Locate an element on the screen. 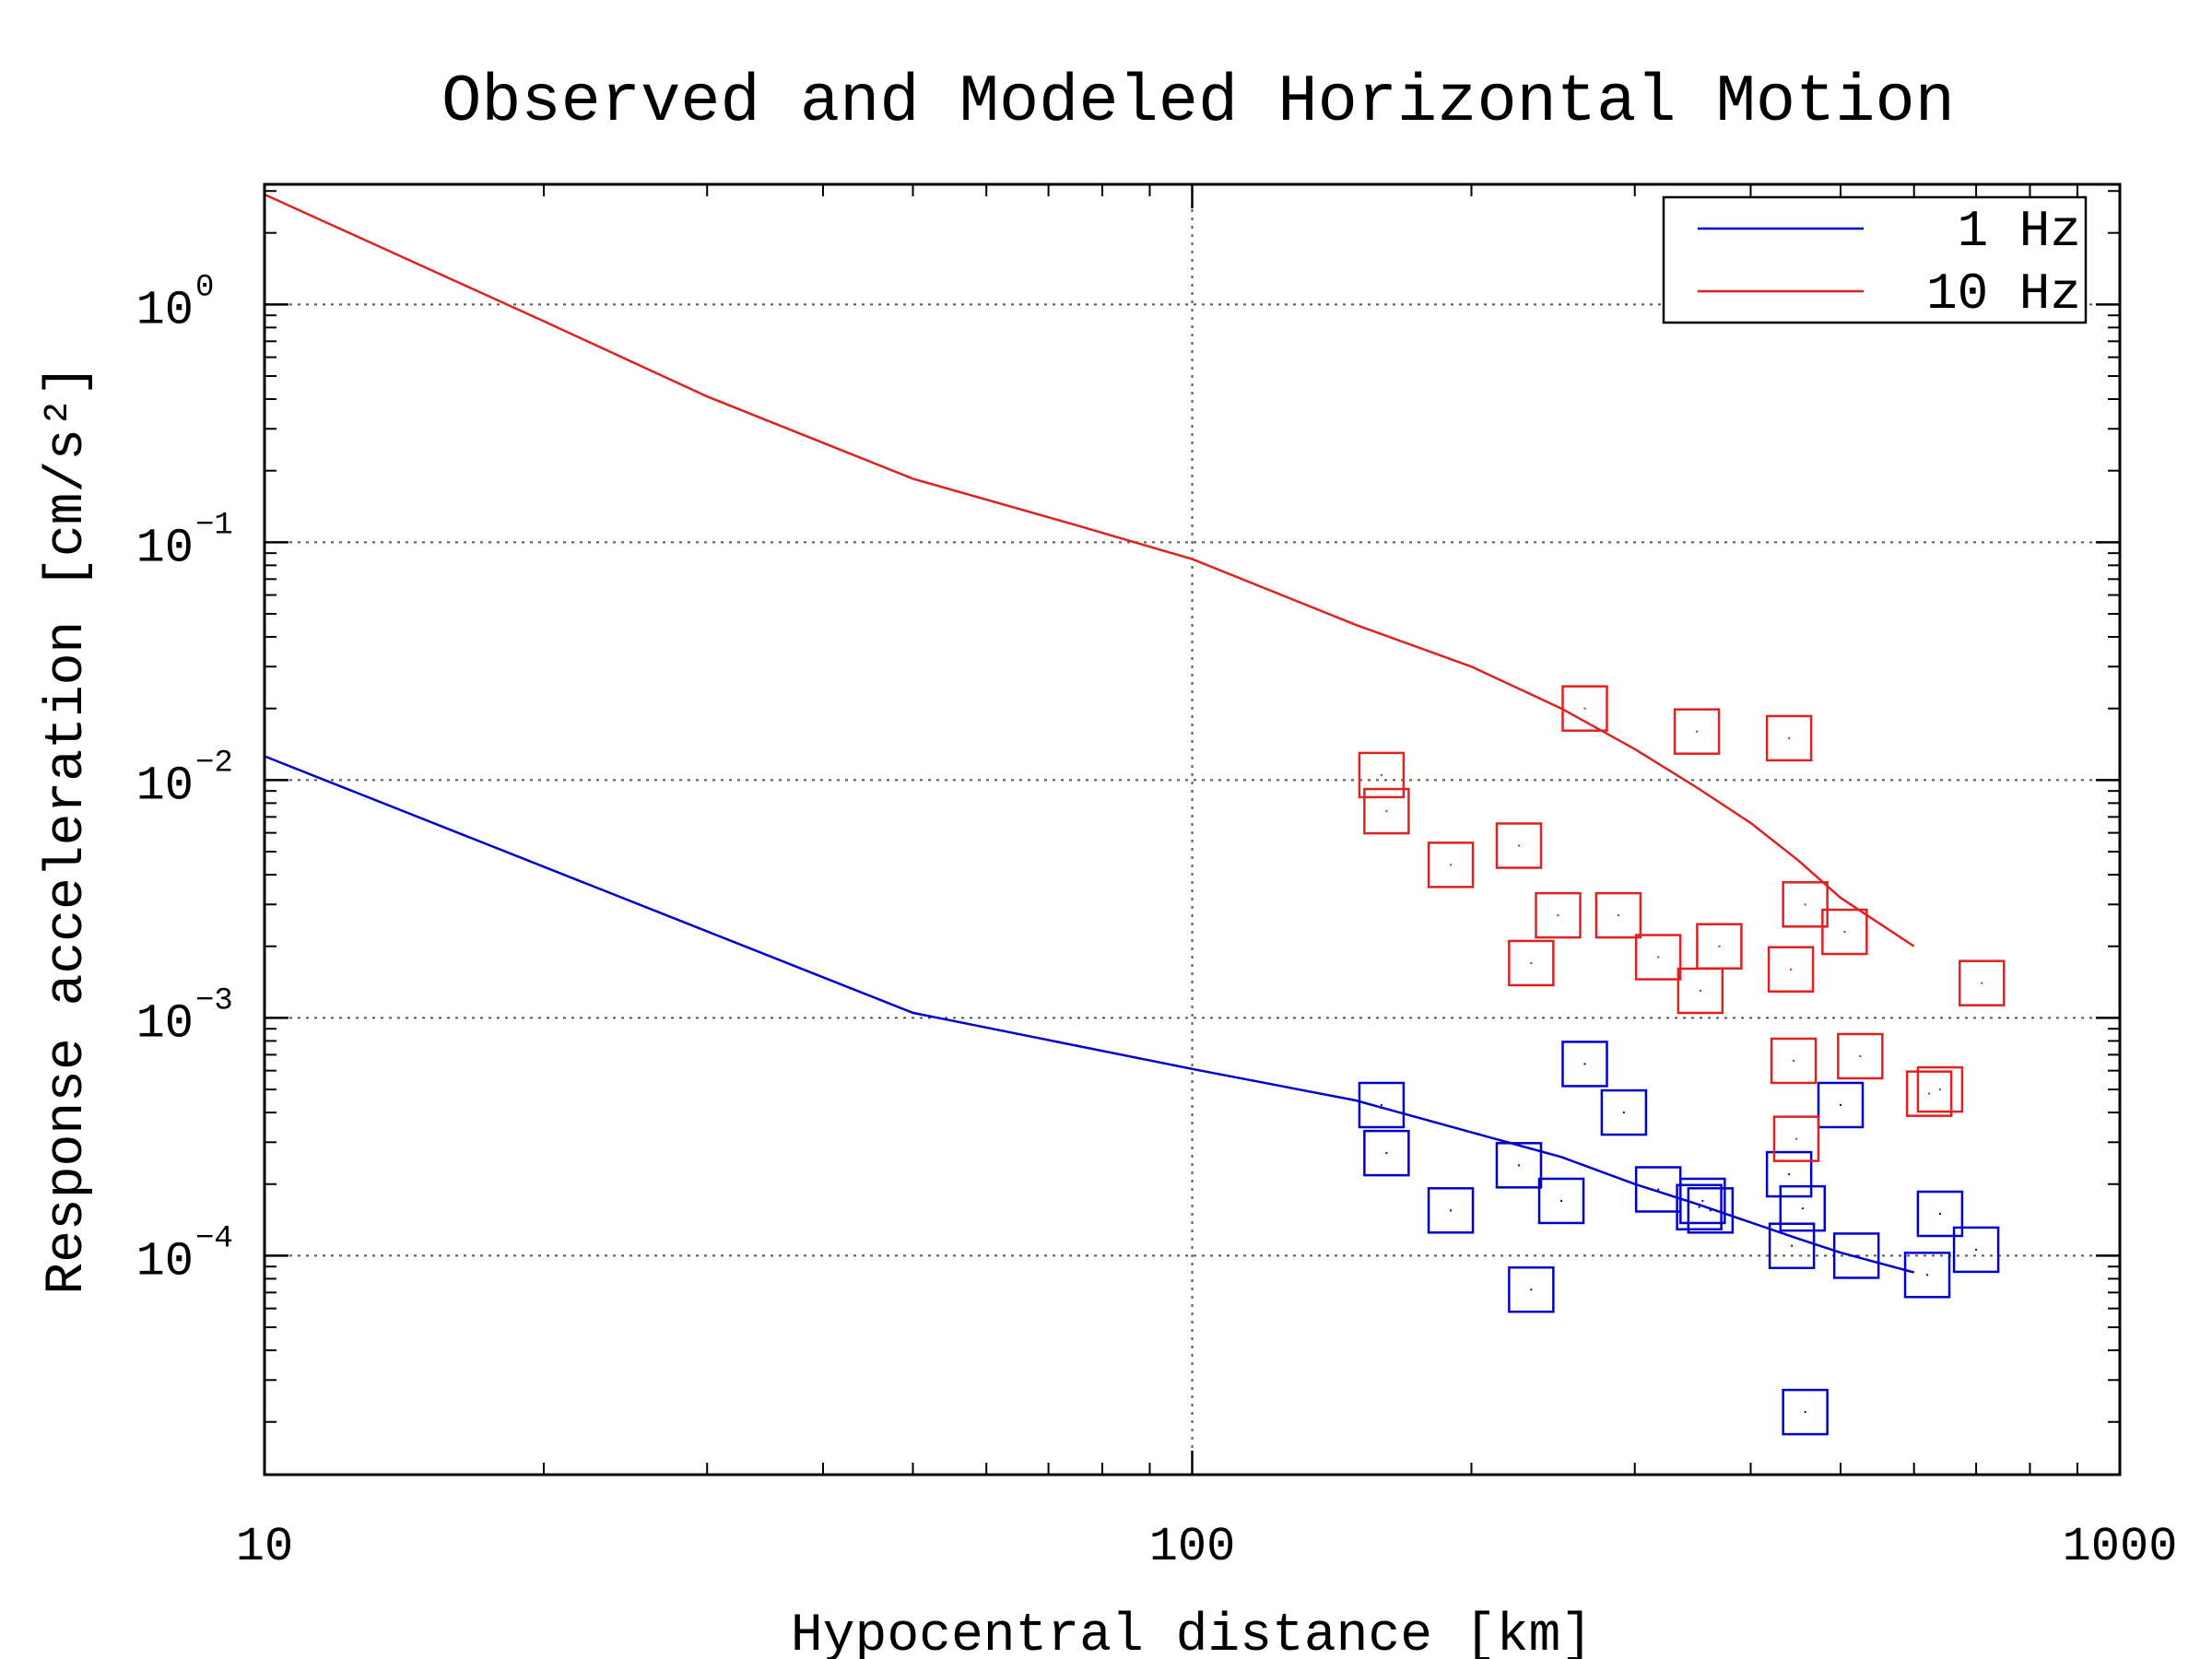 Image resolution: width=2212 pixels, height=1659 pixels. x-tick-label: 10 is located at coordinates (264, 1547).